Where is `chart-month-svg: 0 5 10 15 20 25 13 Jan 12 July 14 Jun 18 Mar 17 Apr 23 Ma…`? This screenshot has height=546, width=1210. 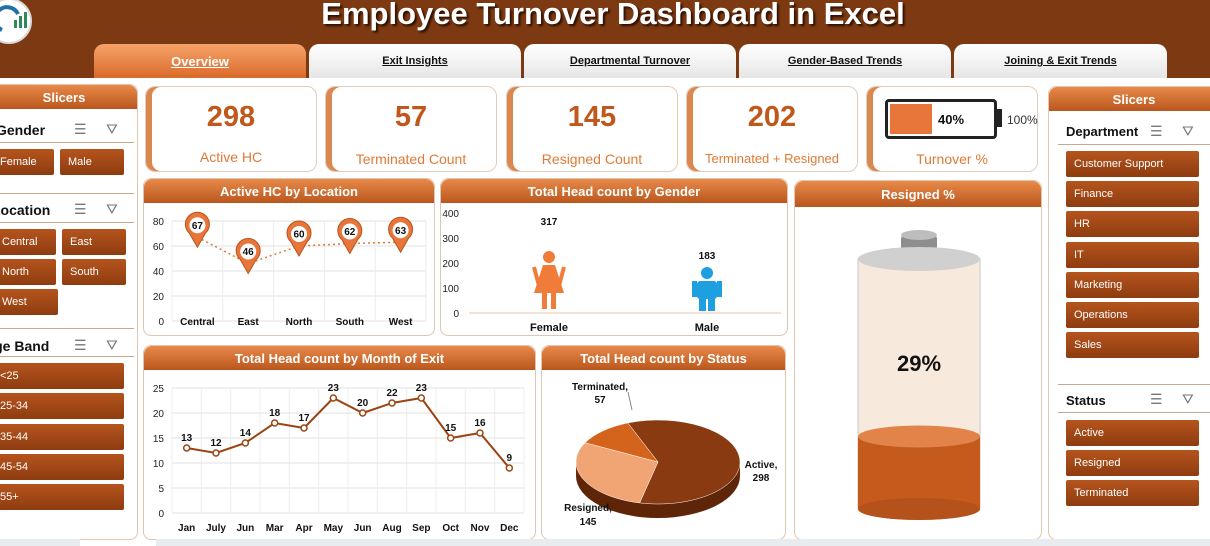 chart-month-svg: 0 5 10 15 20 25 13 Jan 12 July 14 Jun 18 Mar 17 Apr 23 Ma… is located at coordinates (339, 458).